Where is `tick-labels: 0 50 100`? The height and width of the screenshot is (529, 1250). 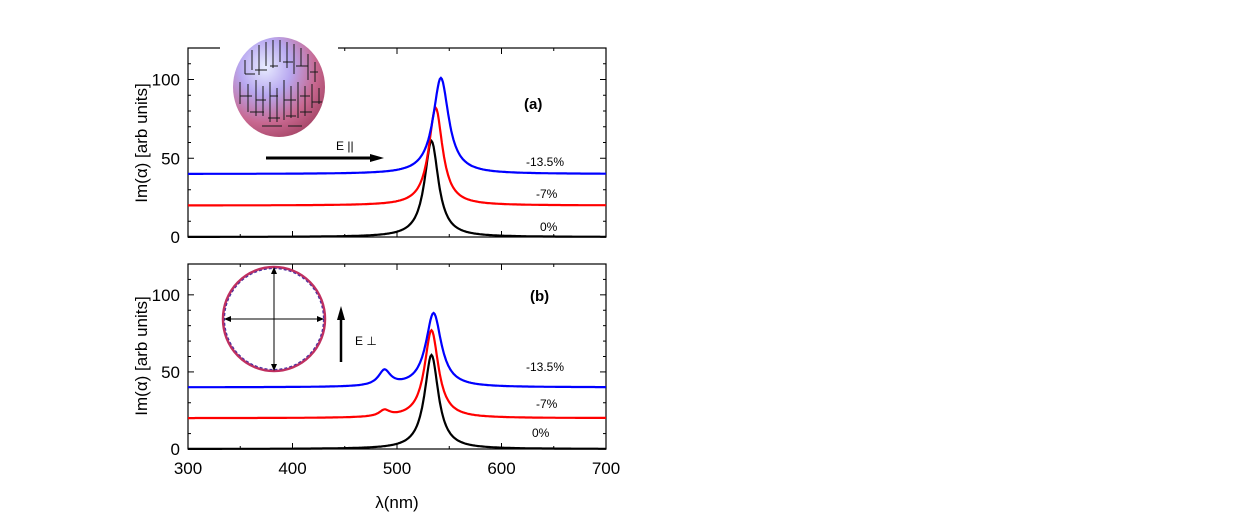
tick-labels: 0 50 100 is located at coordinates (166, 159).